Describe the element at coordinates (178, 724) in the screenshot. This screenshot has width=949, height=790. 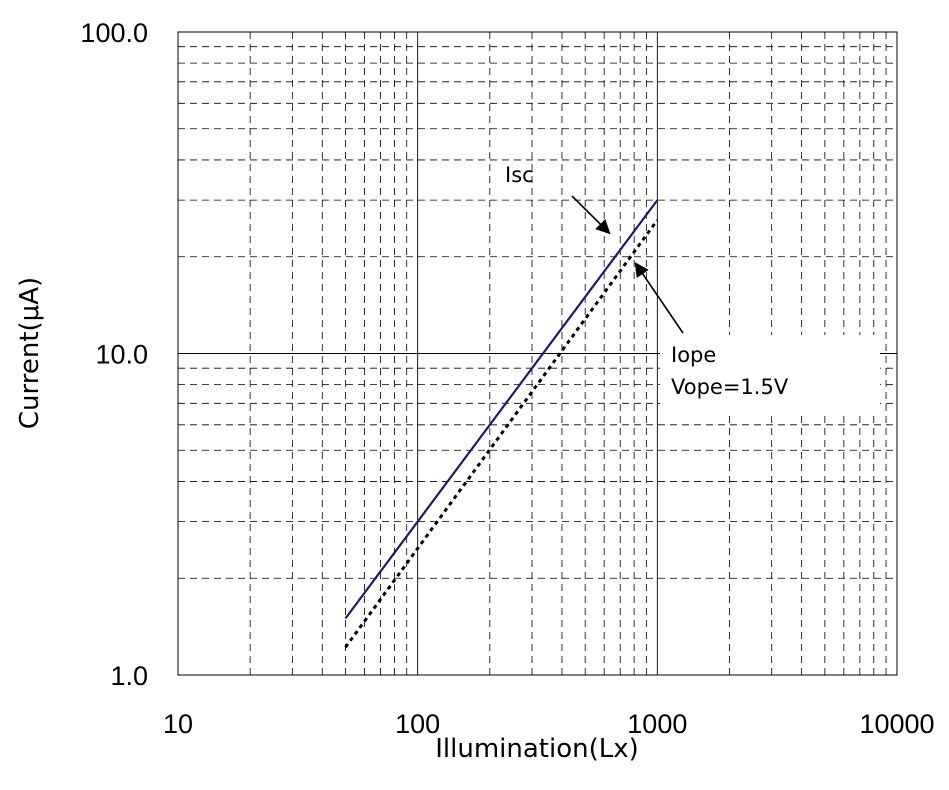
I see `x-tick-label: 10` at that location.